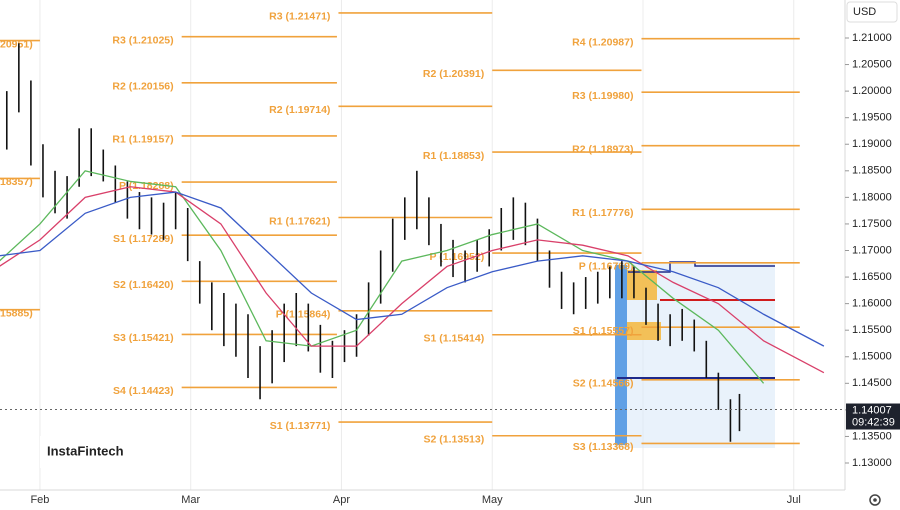 This screenshot has width=900, height=510. What do you see at coordinates (143, 338) in the screenshot?
I see `pivot-label: S3 (1.15421)` at bounding box center [143, 338].